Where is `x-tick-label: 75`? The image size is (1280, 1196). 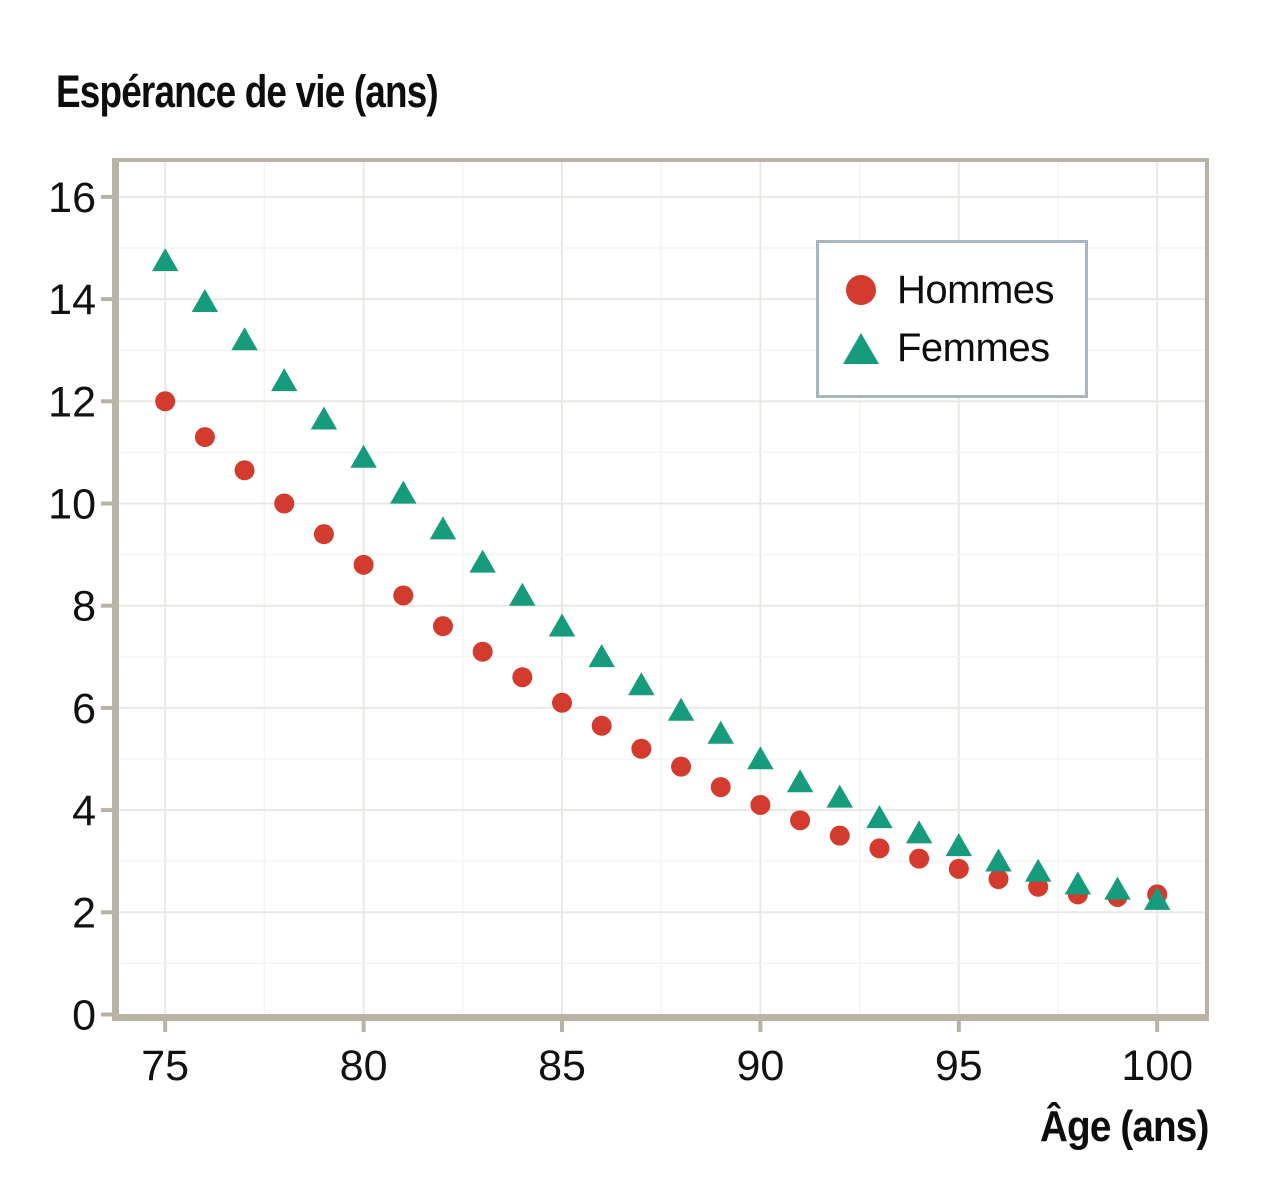 x-tick-label: 75 is located at coordinates (165, 1066).